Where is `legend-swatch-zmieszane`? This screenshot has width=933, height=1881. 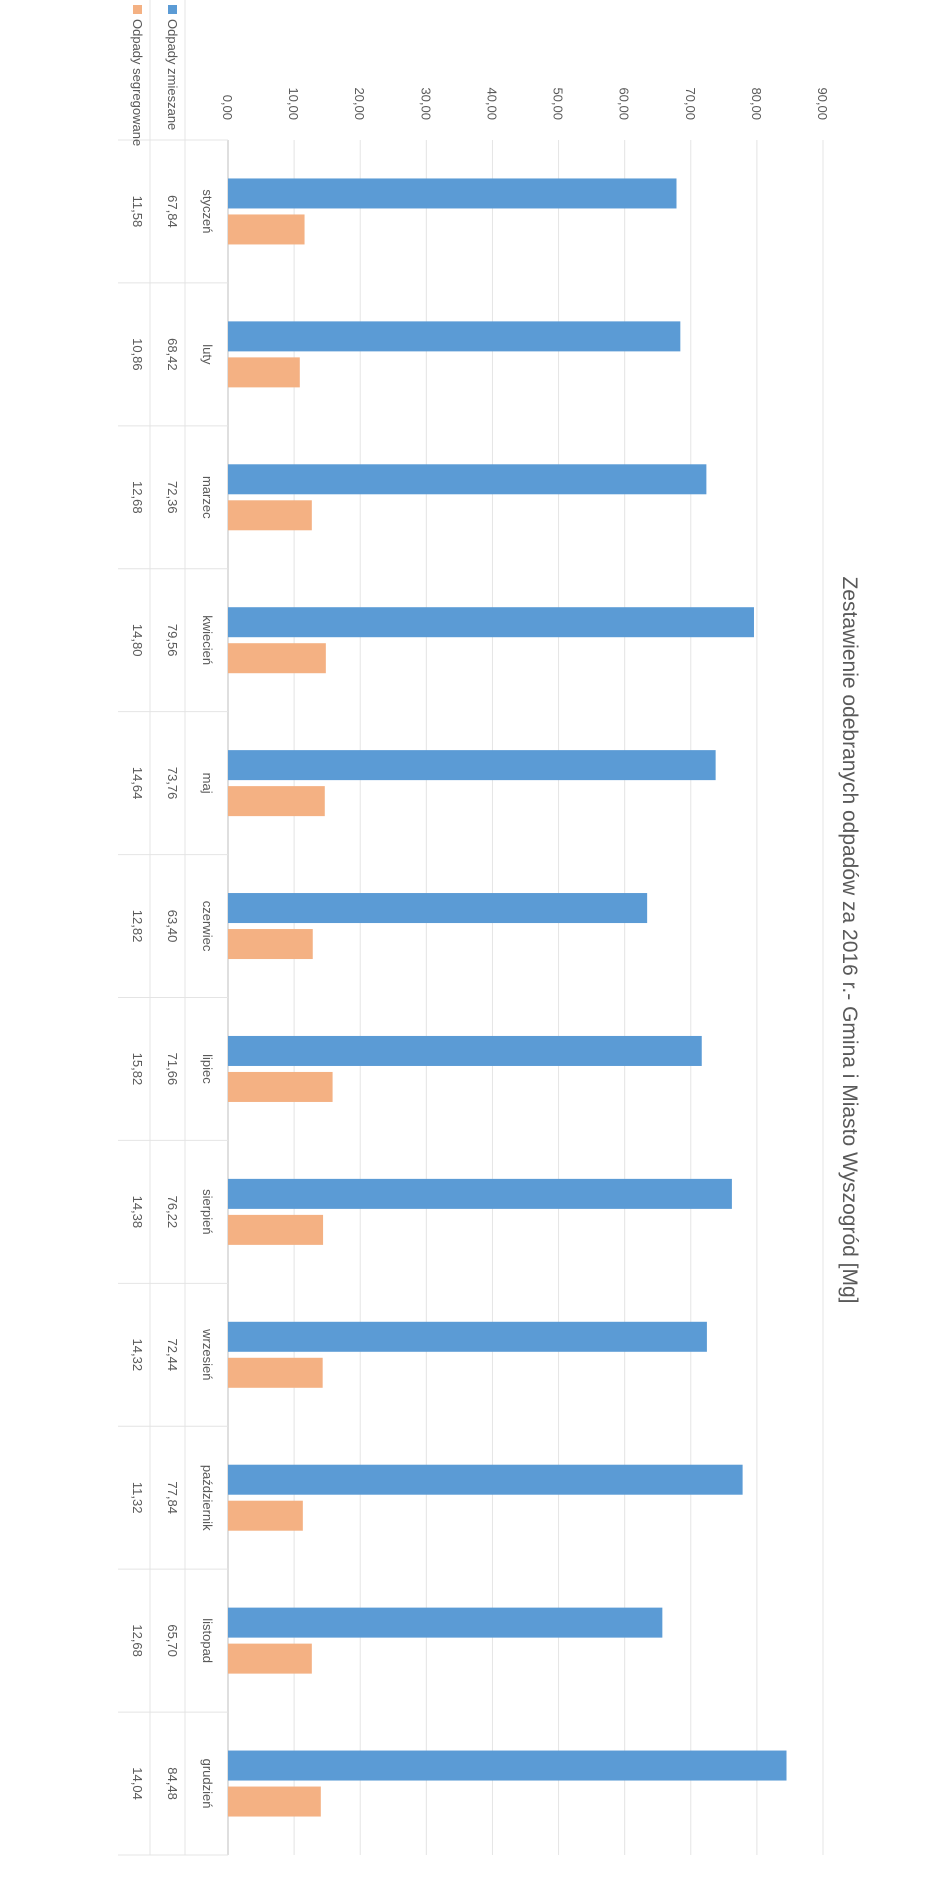 legend-swatch-zmieszane is located at coordinates (172, 9).